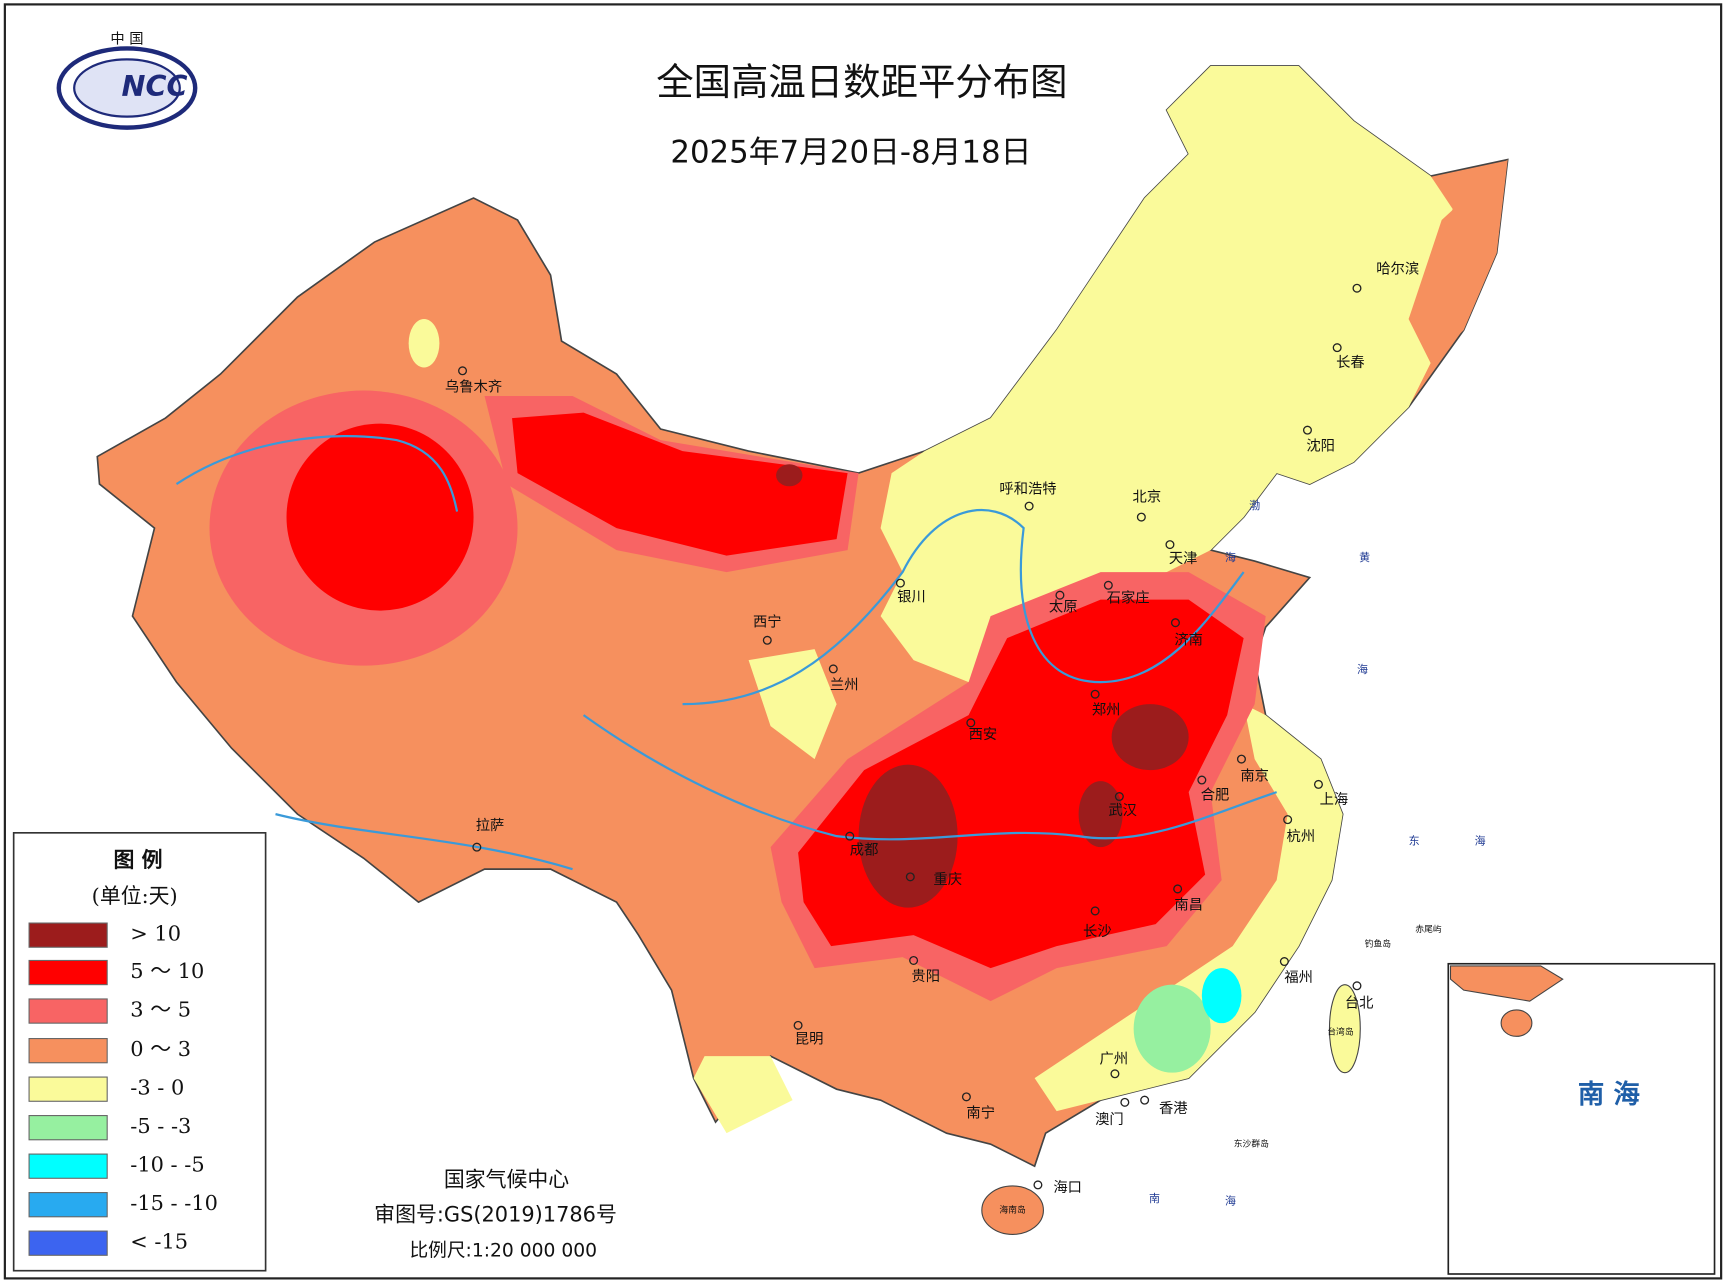  What do you see at coordinates (1122, 810) in the screenshot?
I see `city-label: 武汉` at bounding box center [1122, 810].